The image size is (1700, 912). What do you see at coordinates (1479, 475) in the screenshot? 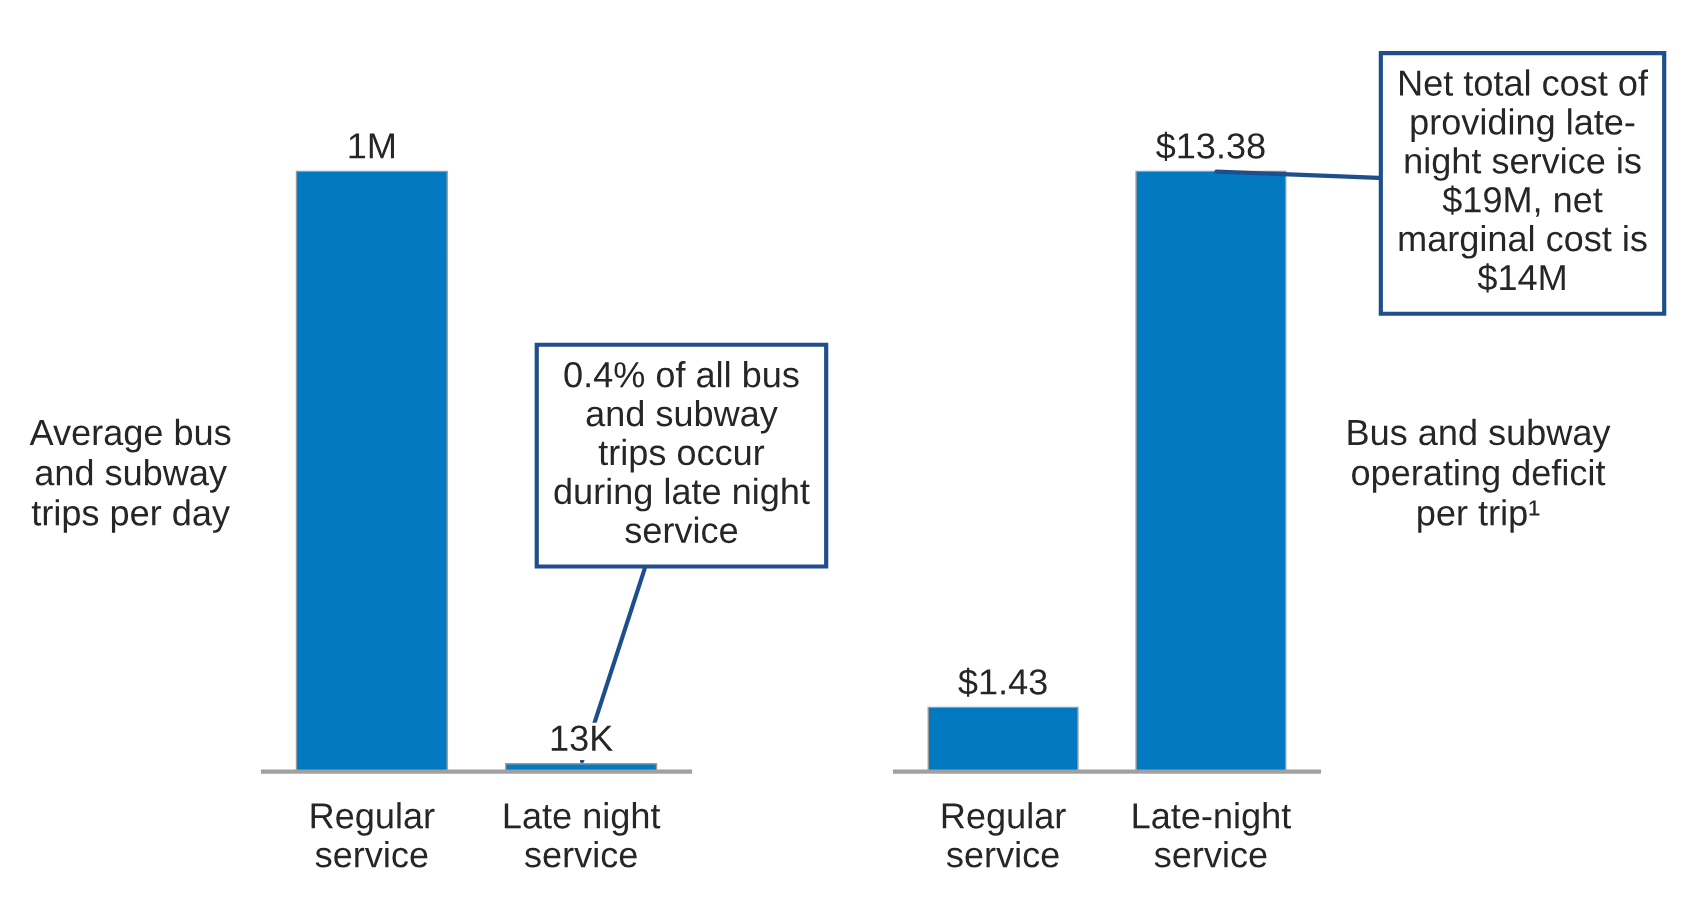
I see `y-axis-title: Bus and subway operating deficit per trip¹` at bounding box center [1479, 475].